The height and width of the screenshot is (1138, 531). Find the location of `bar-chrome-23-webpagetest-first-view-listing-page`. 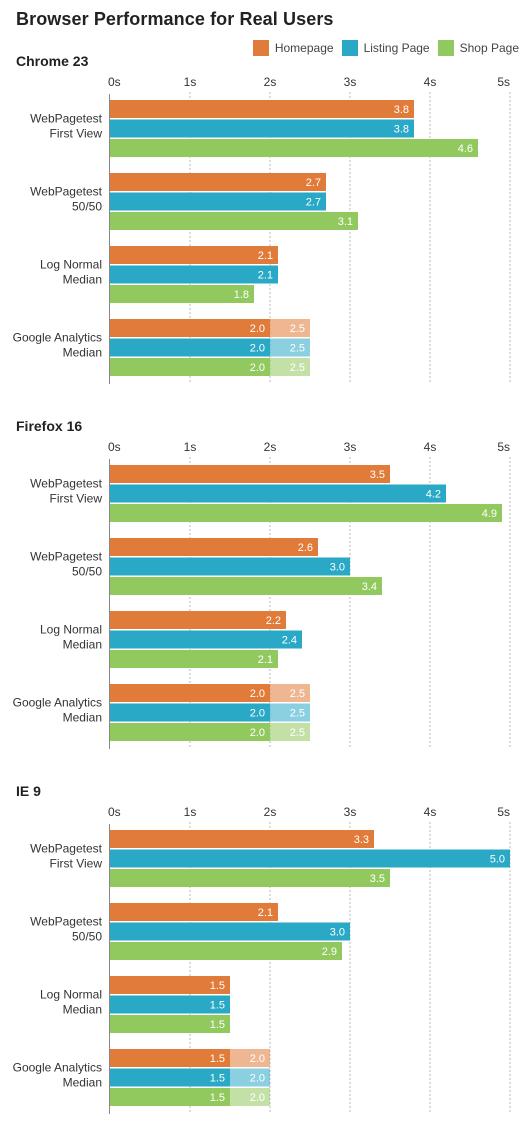

bar-chrome-23-webpagetest-first-view-listing-page is located at coordinates (262, 128).